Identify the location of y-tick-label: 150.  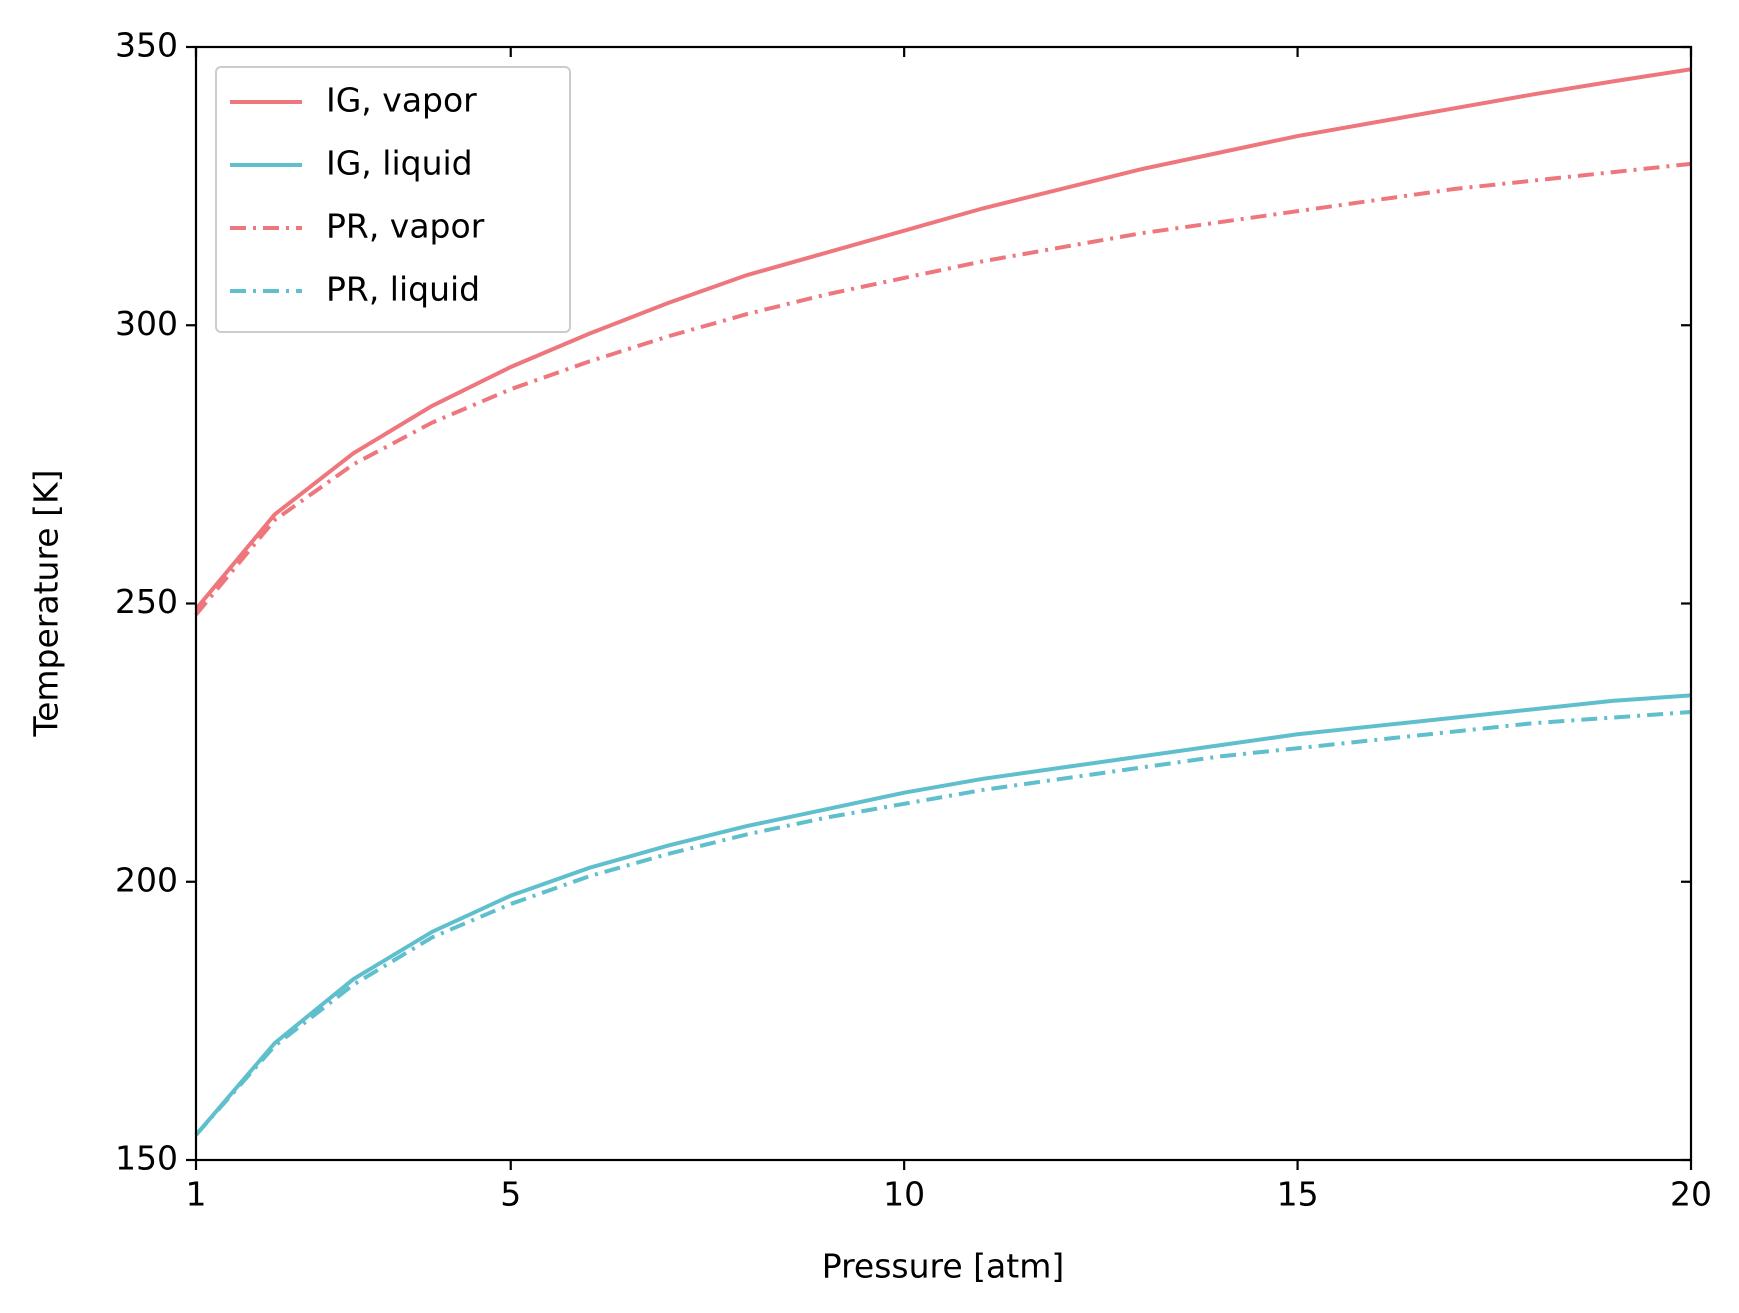
(146, 1158).